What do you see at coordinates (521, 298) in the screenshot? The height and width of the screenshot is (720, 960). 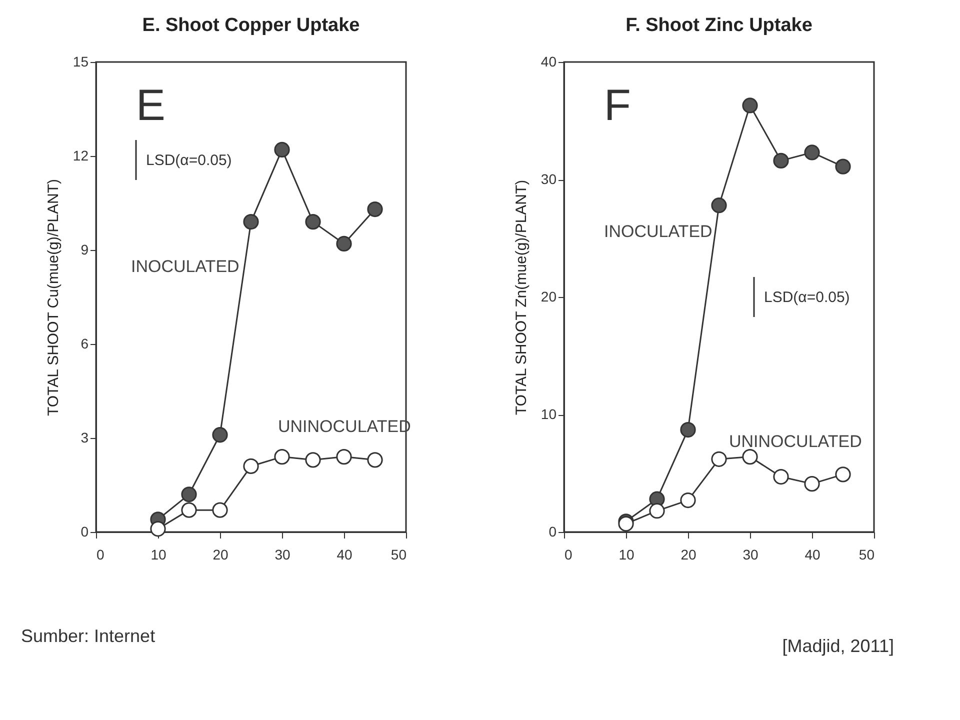 I see `y-axis-title: TOTAL SHOOT Zn(mue(g)/PLANT)` at bounding box center [521, 298].